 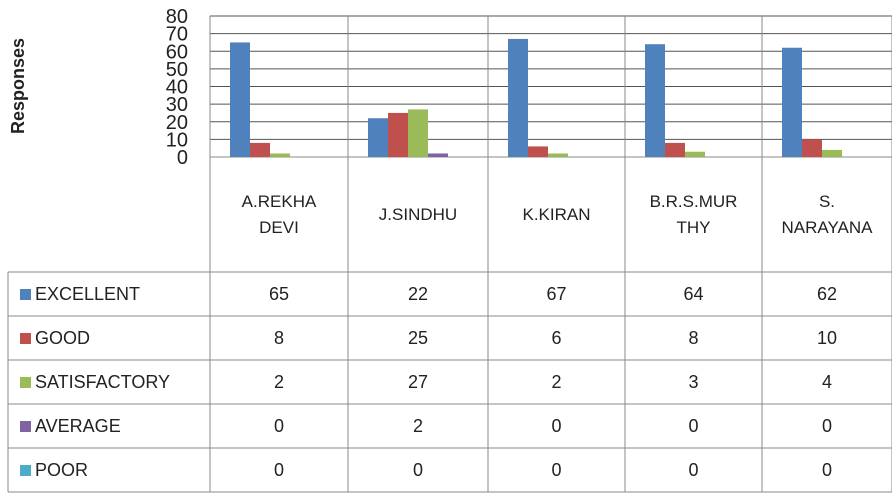 What do you see at coordinates (177, 105) in the screenshot?
I see `y-tick-label: 30` at bounding box center [177, 105].